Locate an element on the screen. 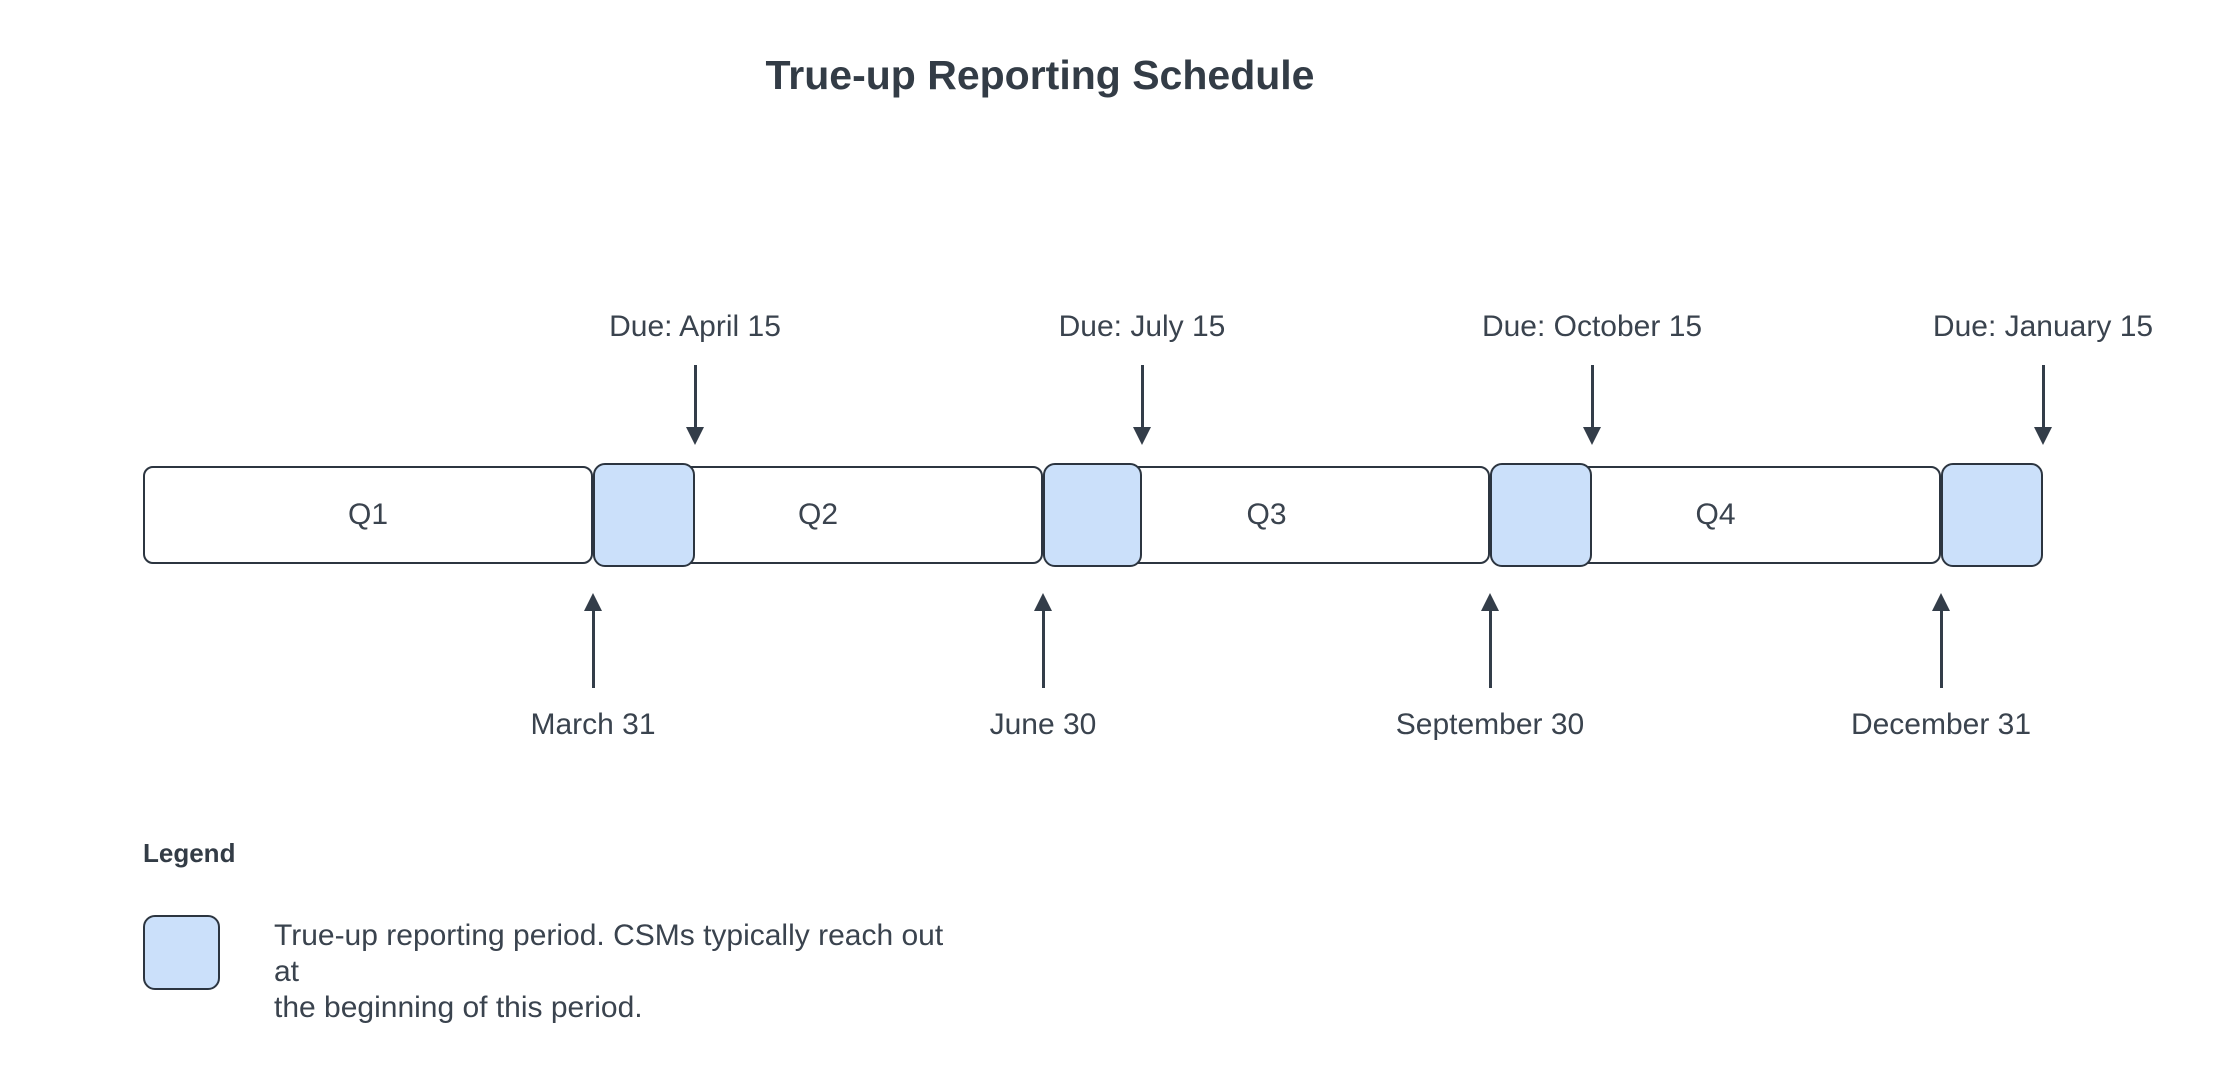 The height and width of the screenshot is (1066, 2224). quarter-label-q3: Q3 is located at coordinates (1266, 514).